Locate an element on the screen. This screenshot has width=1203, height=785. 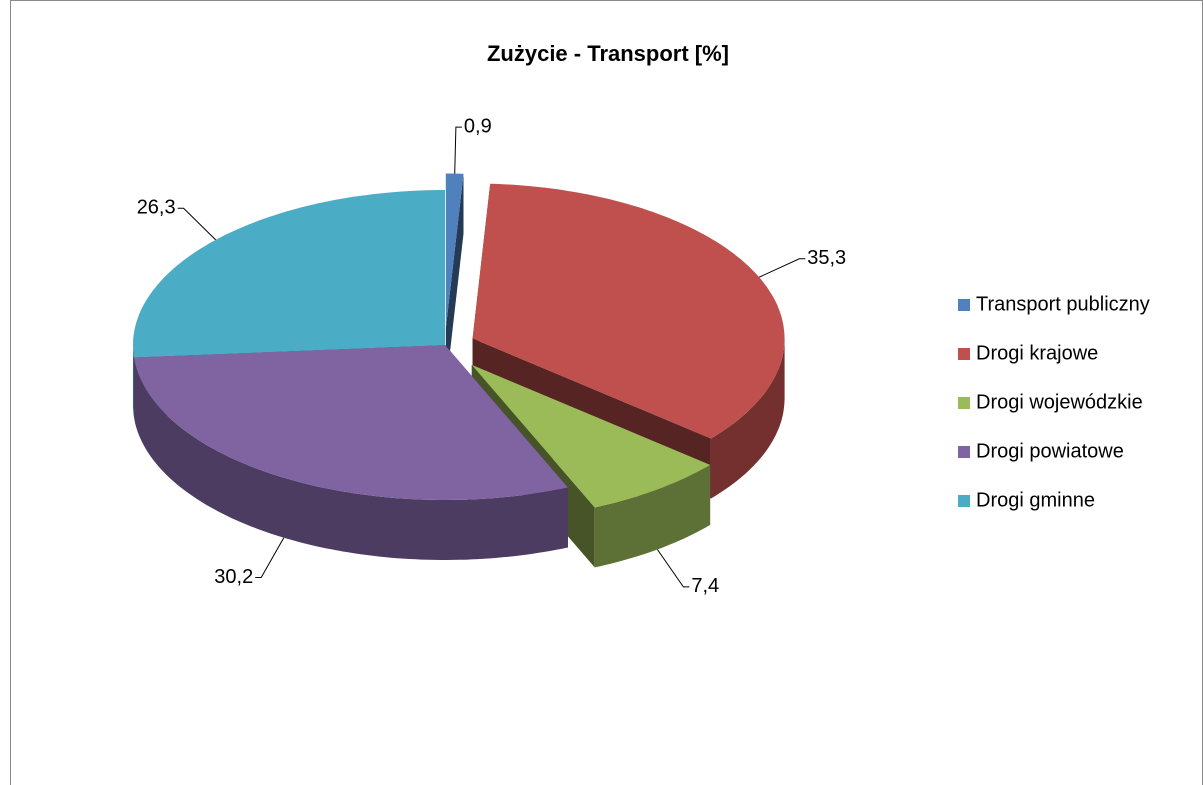
legend-label: Drogi powiatowe is located at coordinates (1050, 451).